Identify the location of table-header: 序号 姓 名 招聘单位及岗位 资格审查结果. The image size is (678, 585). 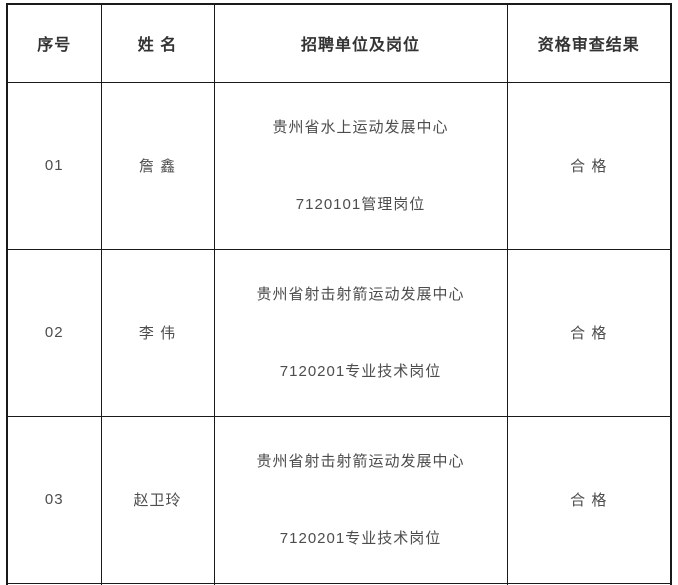
(339, 43).